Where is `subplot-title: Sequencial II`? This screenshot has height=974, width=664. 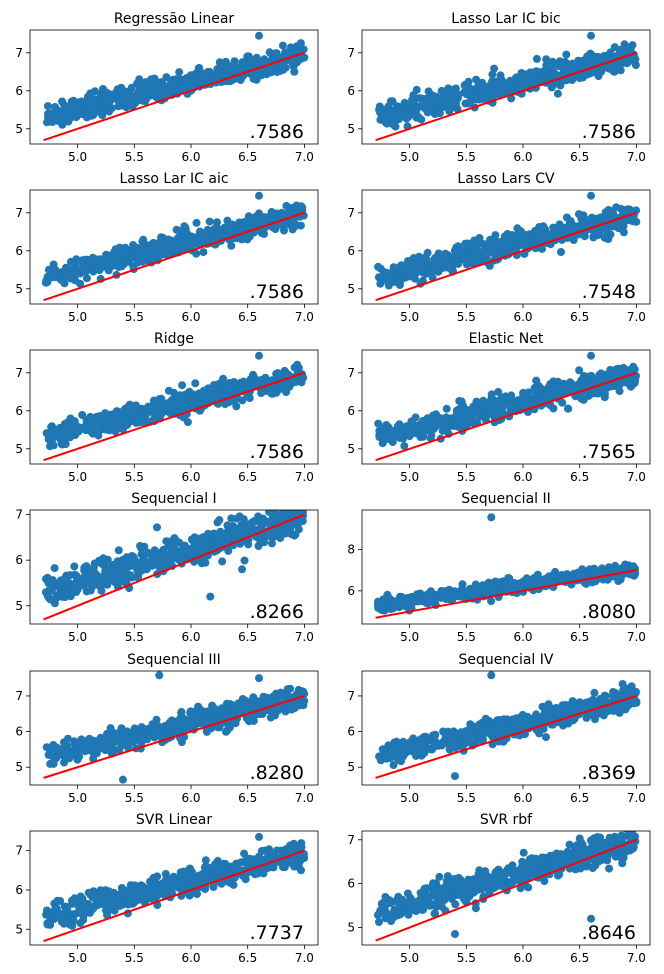
subplot-title: Sequencial II is located at coordinates (506, 499).